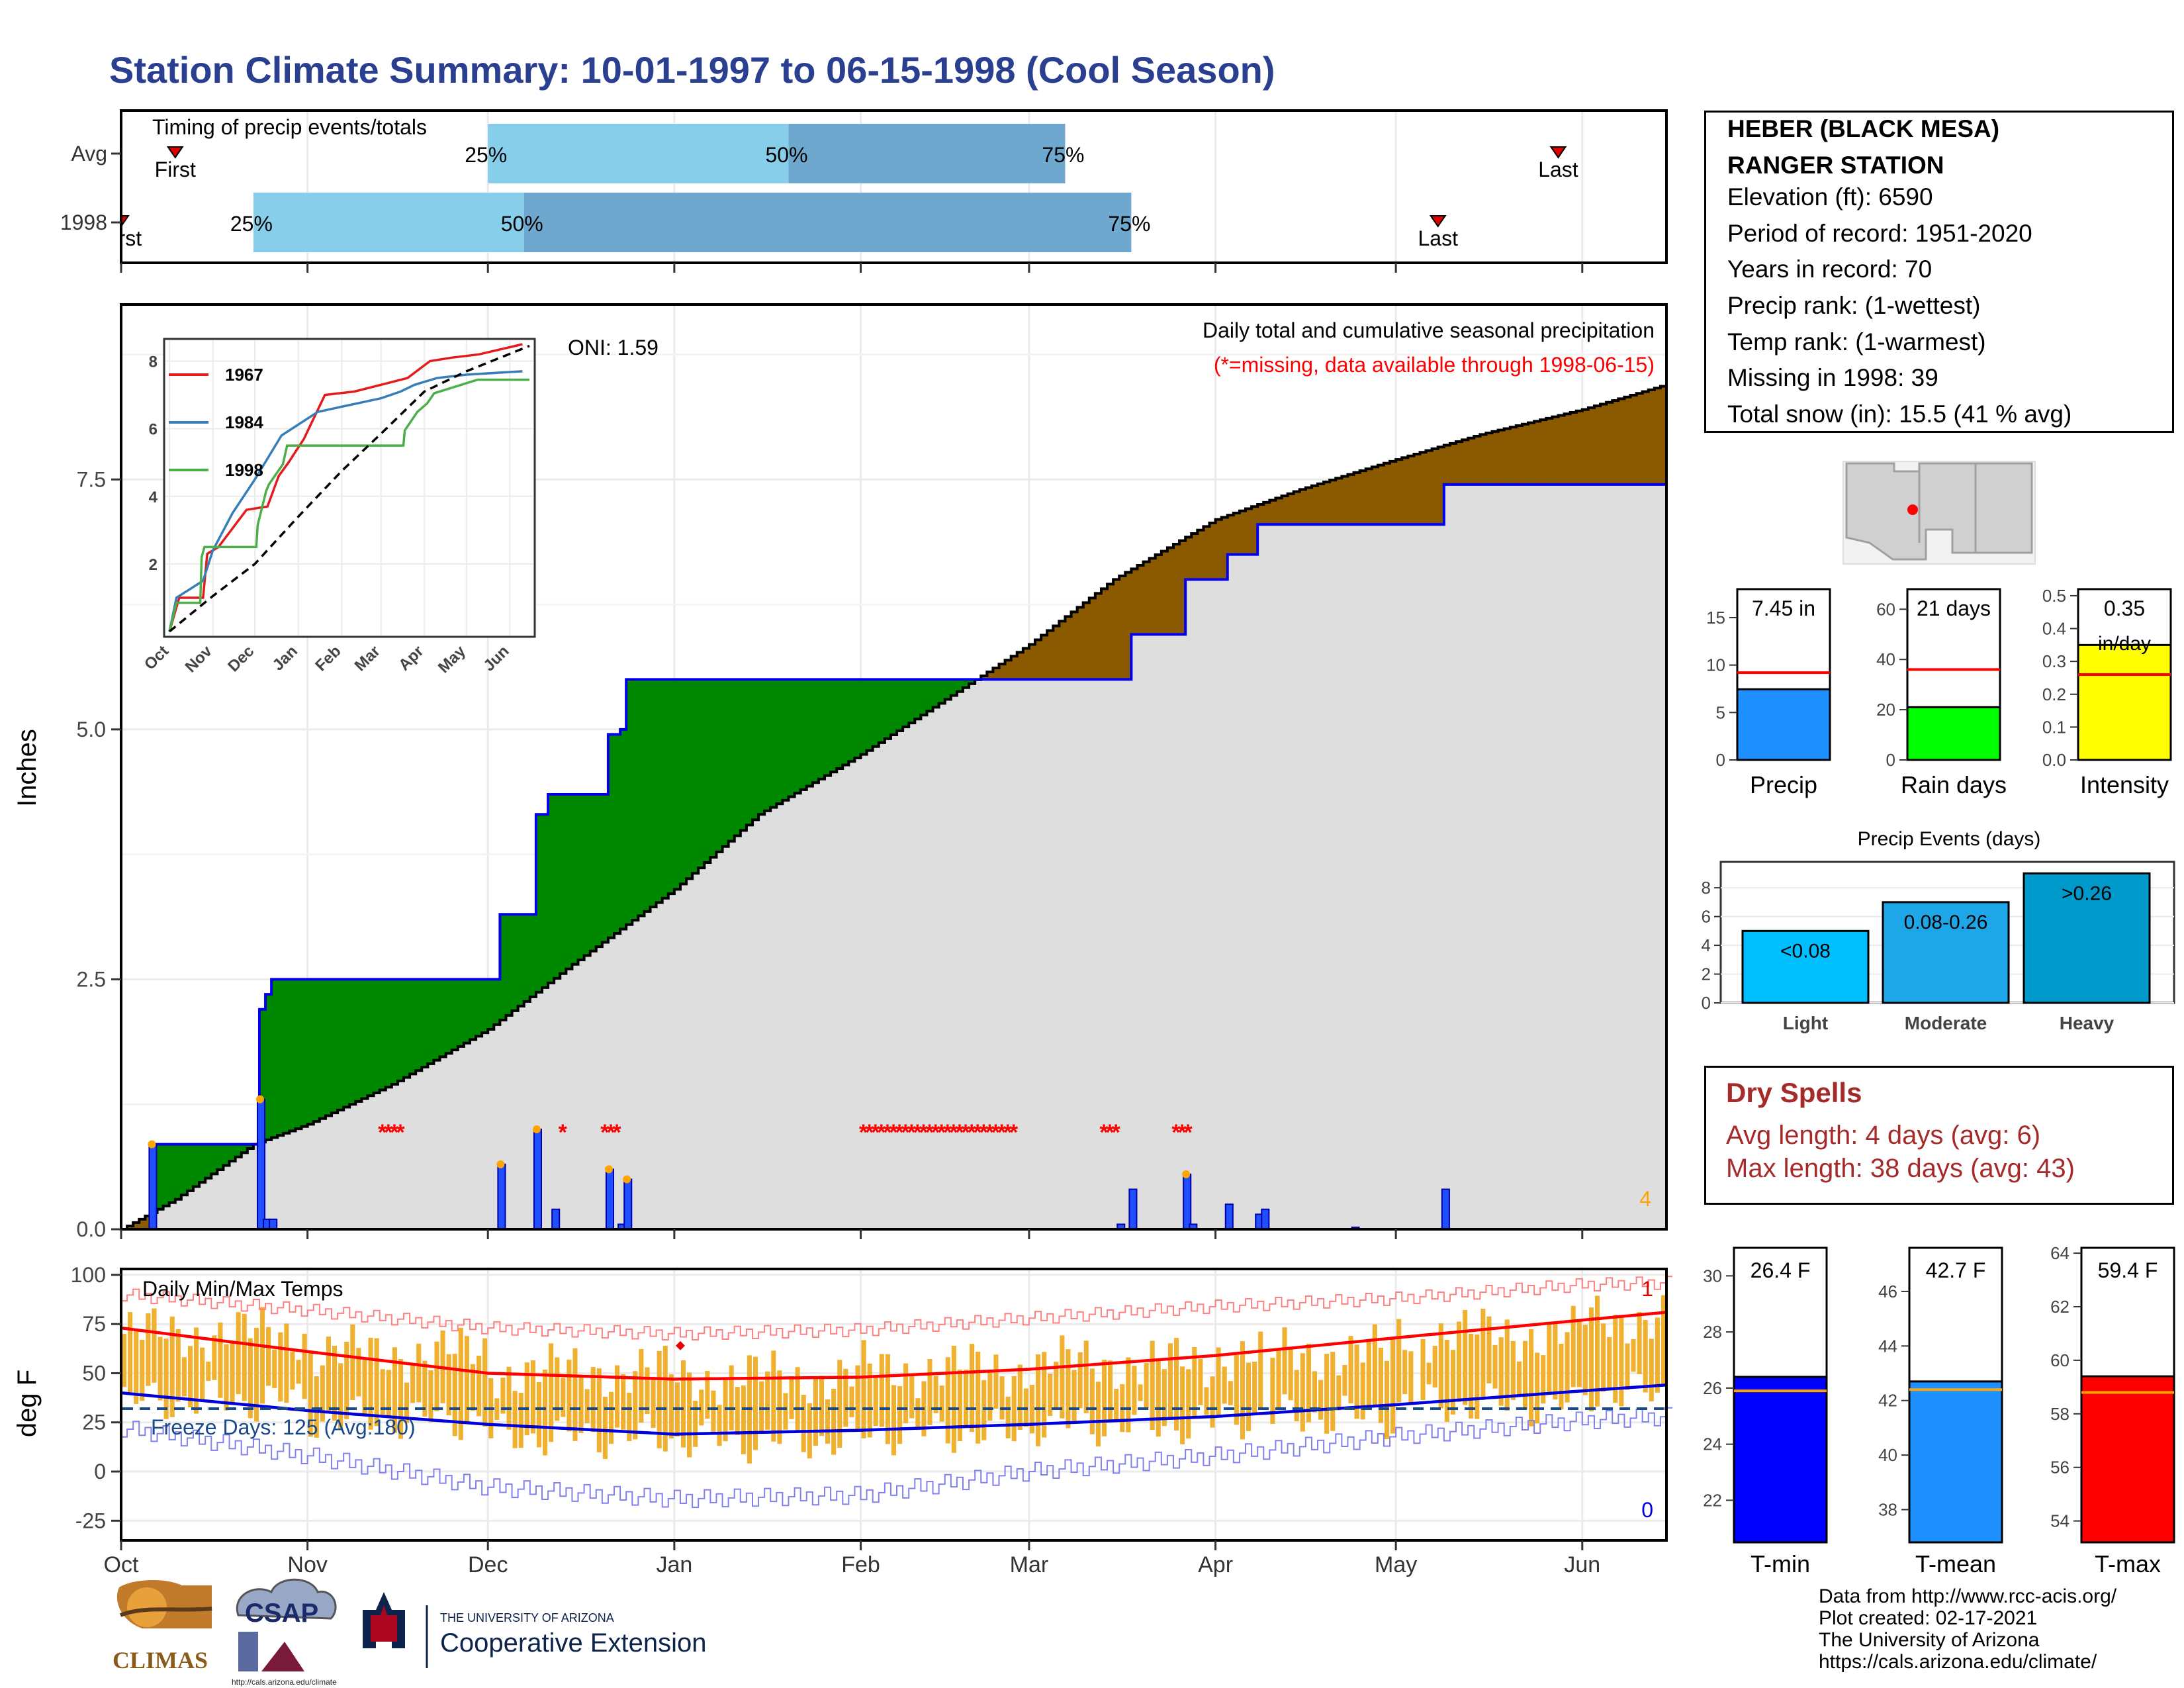  What do you see at coordinates (289, 127) in the screenshot?
I see `timing-panel-label: Timing of precip events/totals` at bounding box center [289, 127].